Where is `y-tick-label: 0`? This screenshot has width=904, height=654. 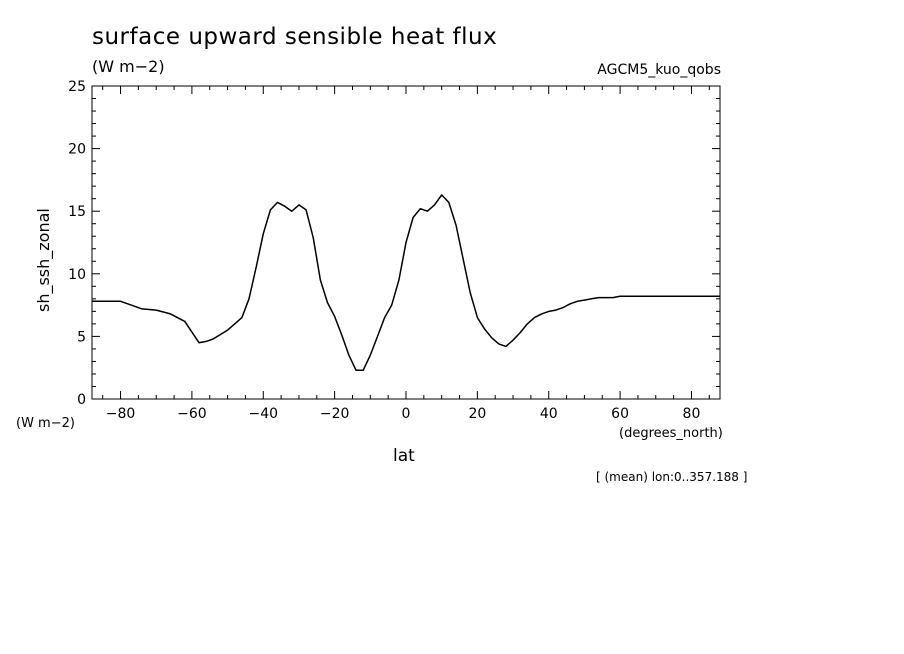 y-tick-label: 0 is located at coordinates (81, 400).